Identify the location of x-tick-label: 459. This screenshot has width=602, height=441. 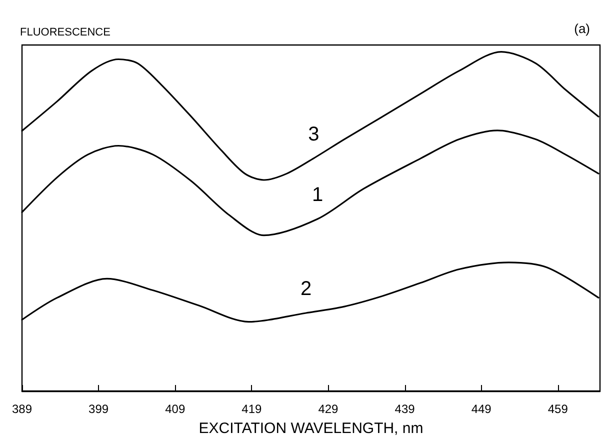
(558, 409).